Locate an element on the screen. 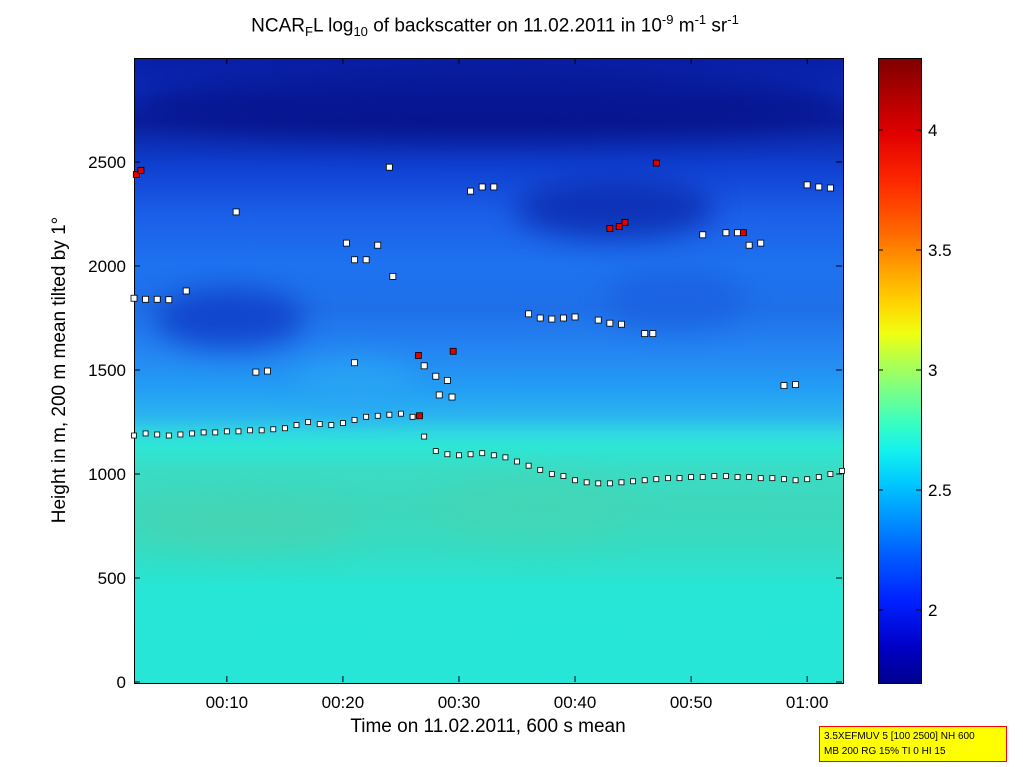  x-tick-label: 00:10 is located at coordinates (227, 702).